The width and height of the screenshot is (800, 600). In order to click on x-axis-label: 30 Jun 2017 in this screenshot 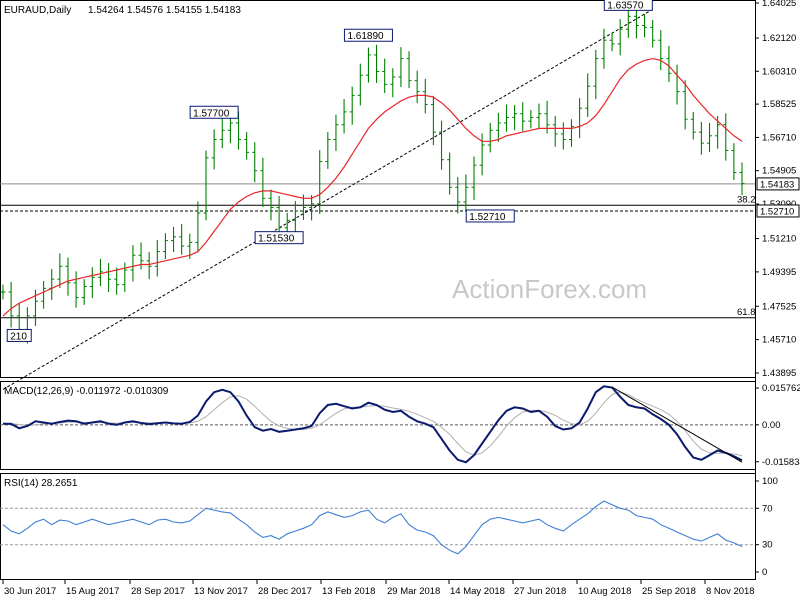, I will do `click(30, 591)`.